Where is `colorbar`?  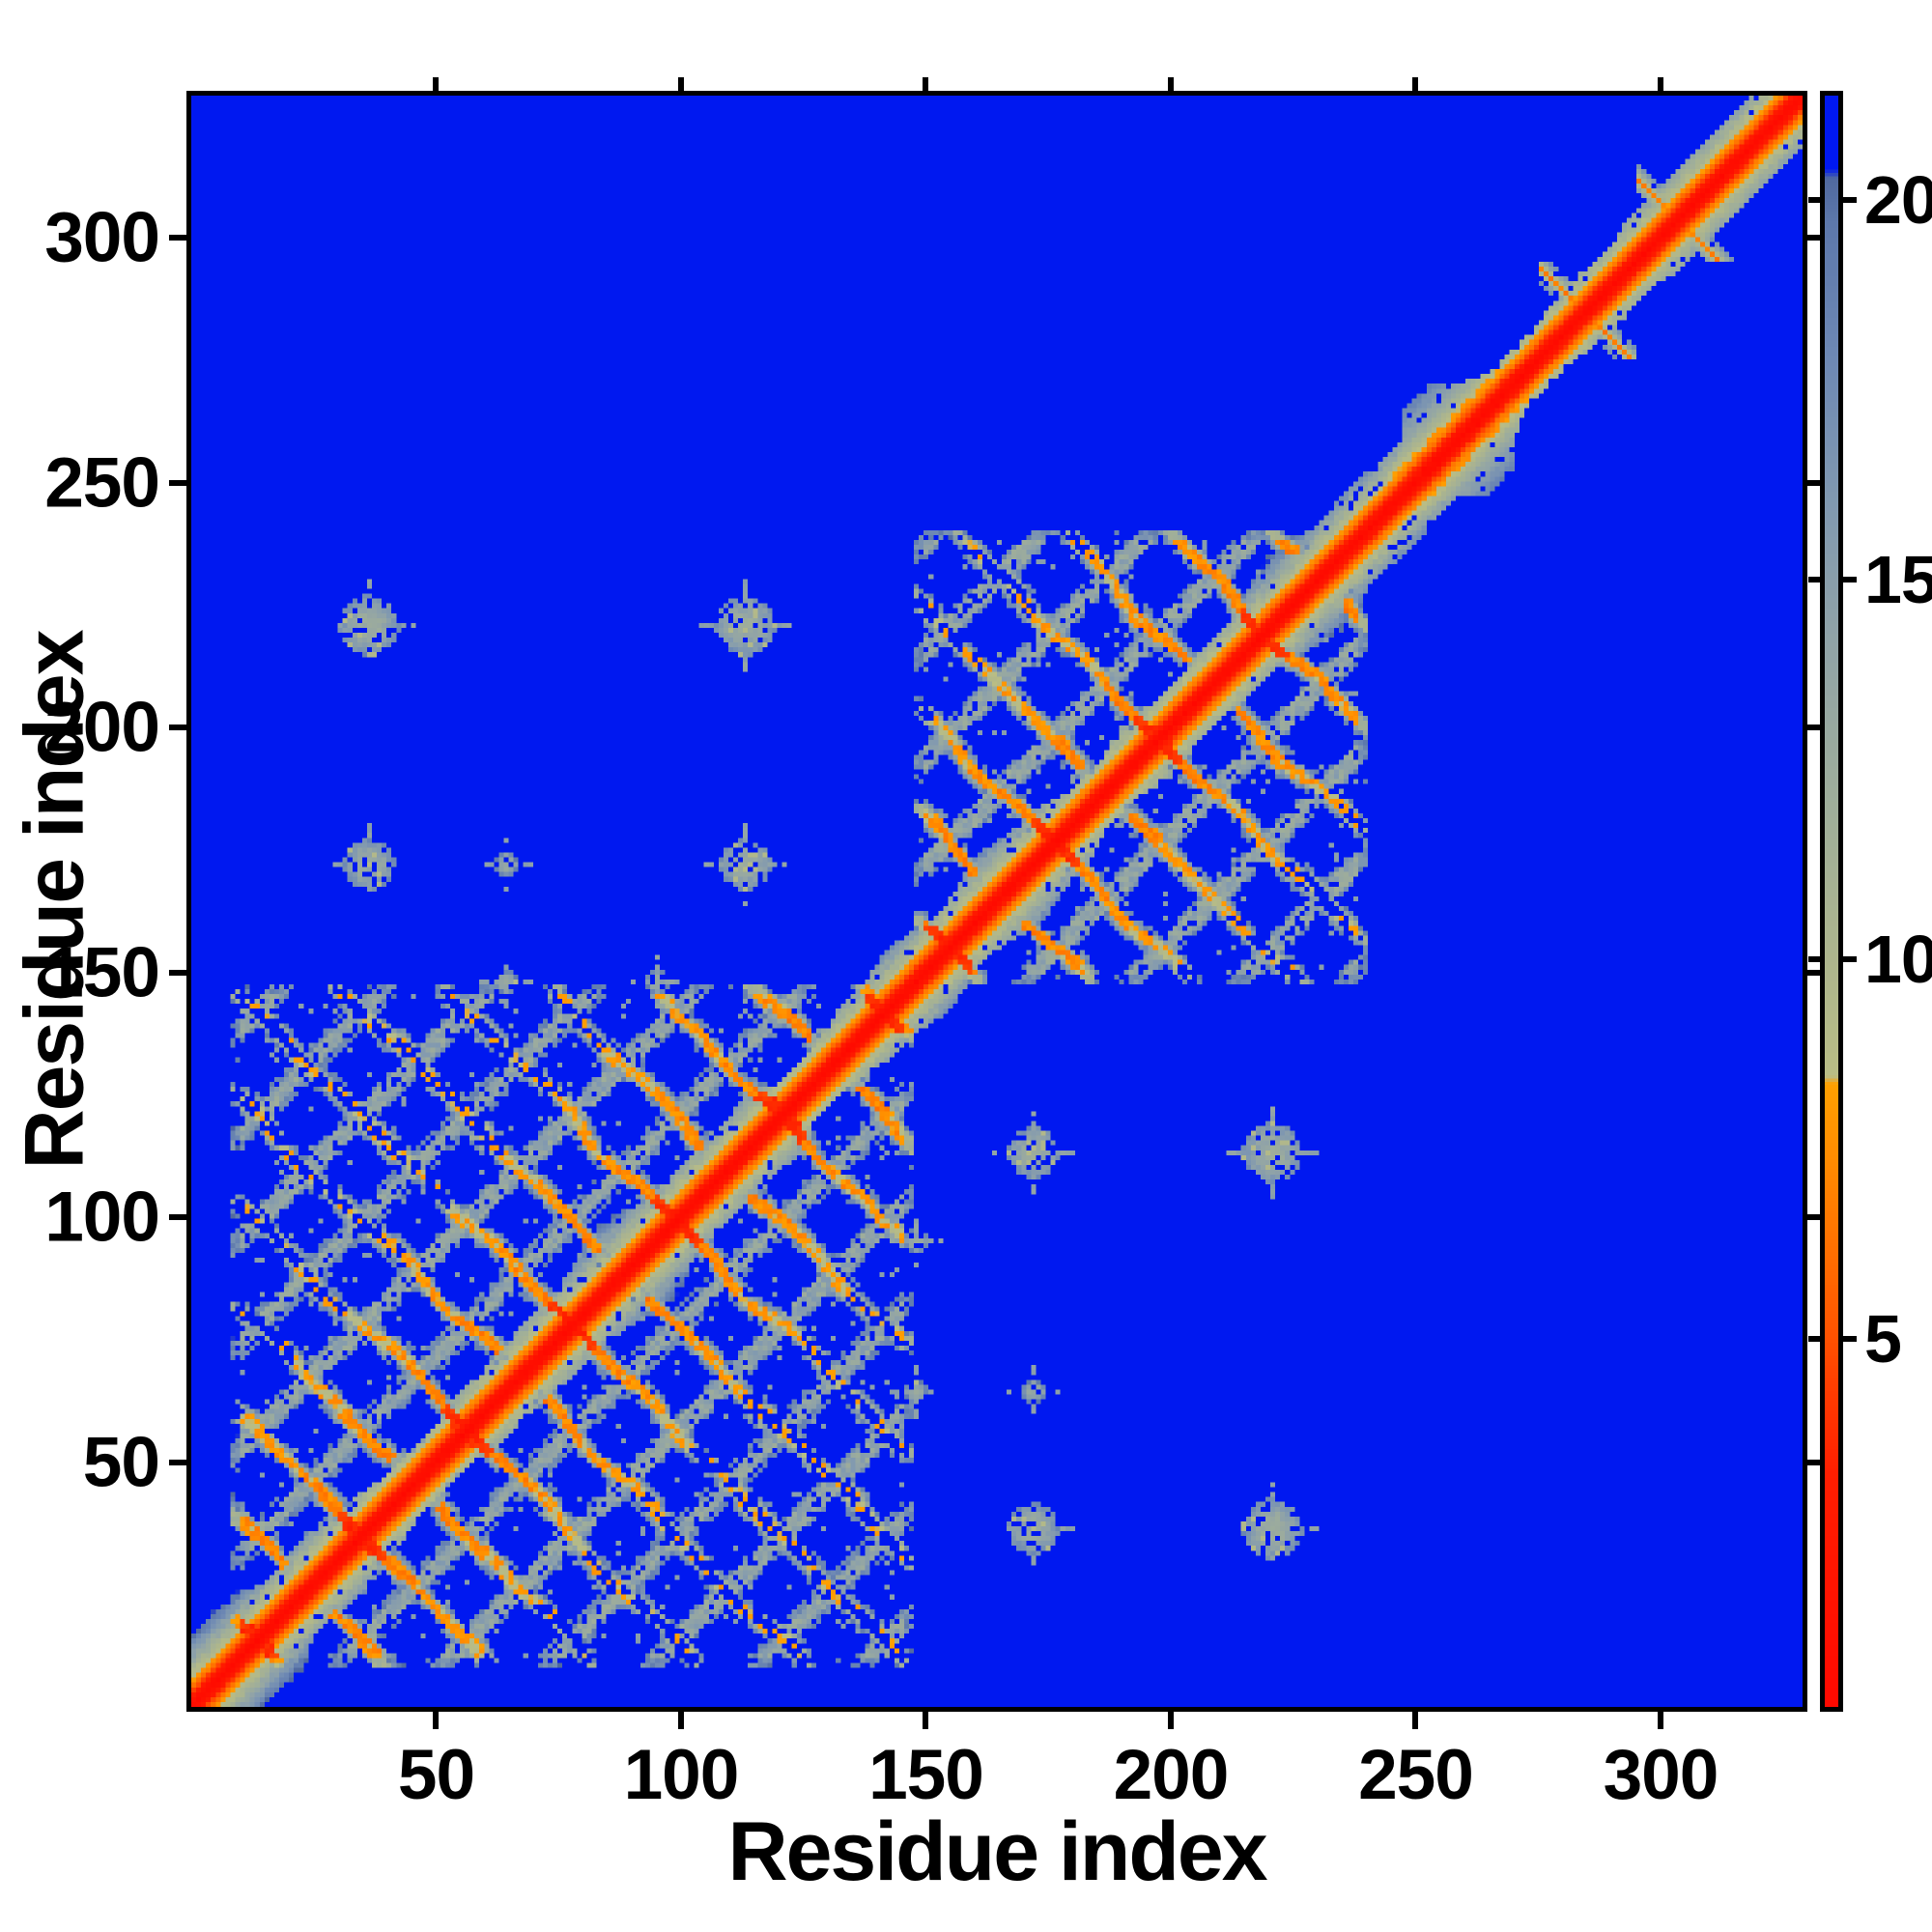
colorbar is located at coordinates (1831, 901).